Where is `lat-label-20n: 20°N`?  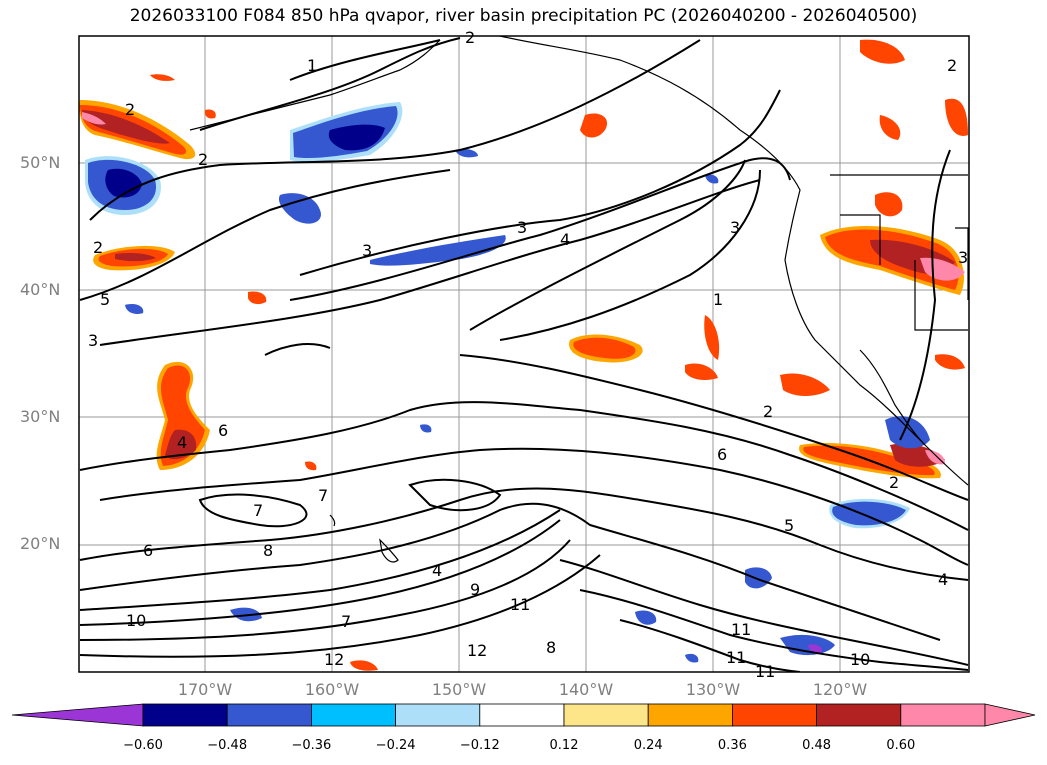
lat-label-20n: 20°N is located at coordinates (40, 543).